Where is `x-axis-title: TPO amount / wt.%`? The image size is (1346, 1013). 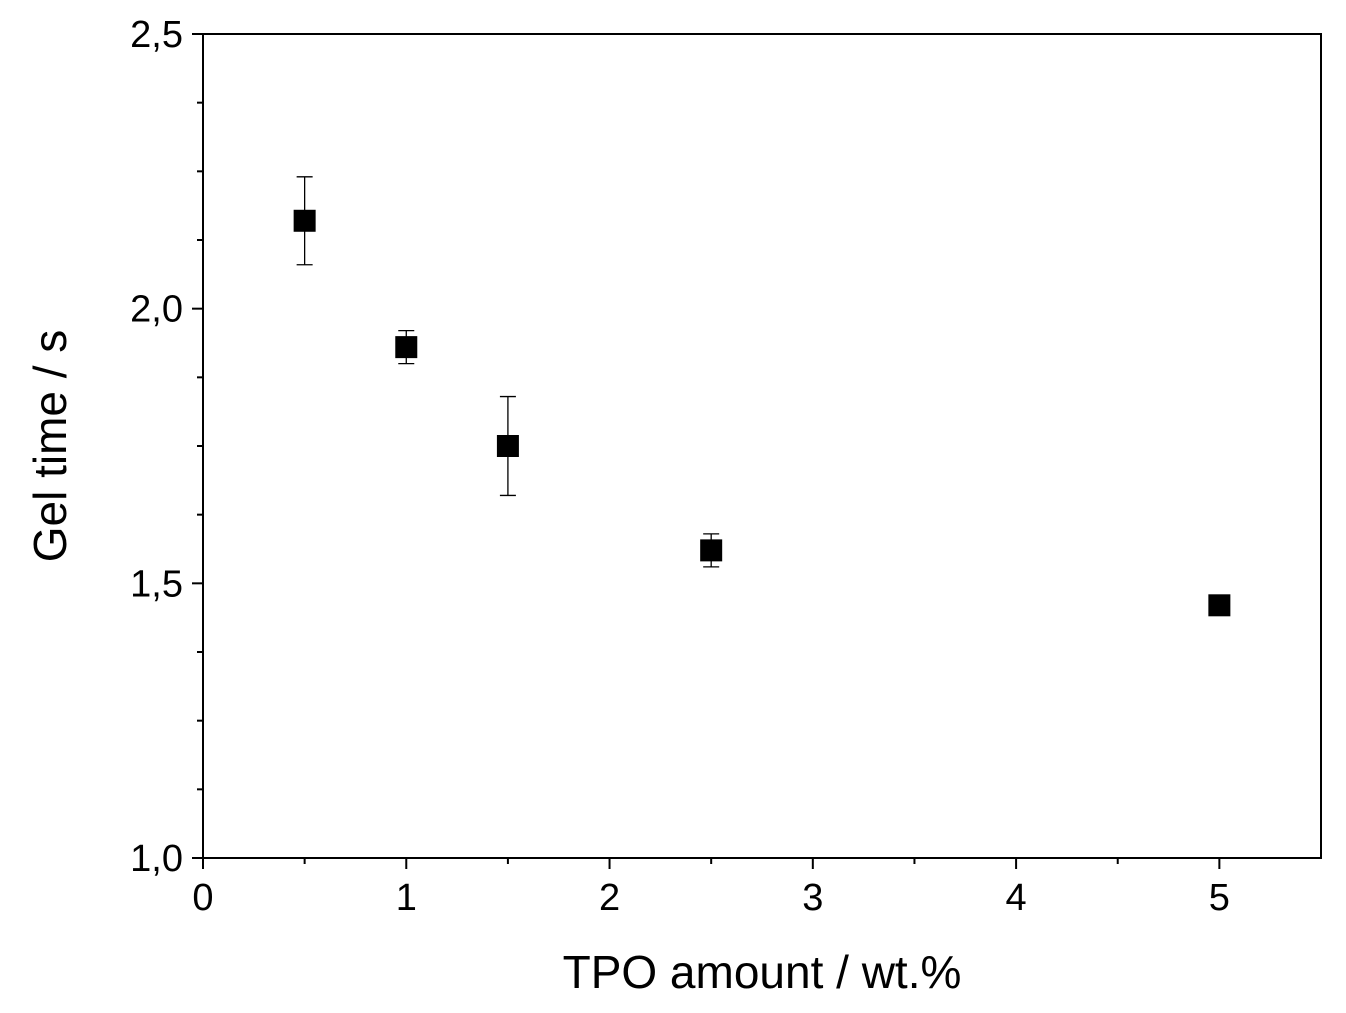
x-axis-title: TPO amount / wt.% is located at coordinates (762, 972).